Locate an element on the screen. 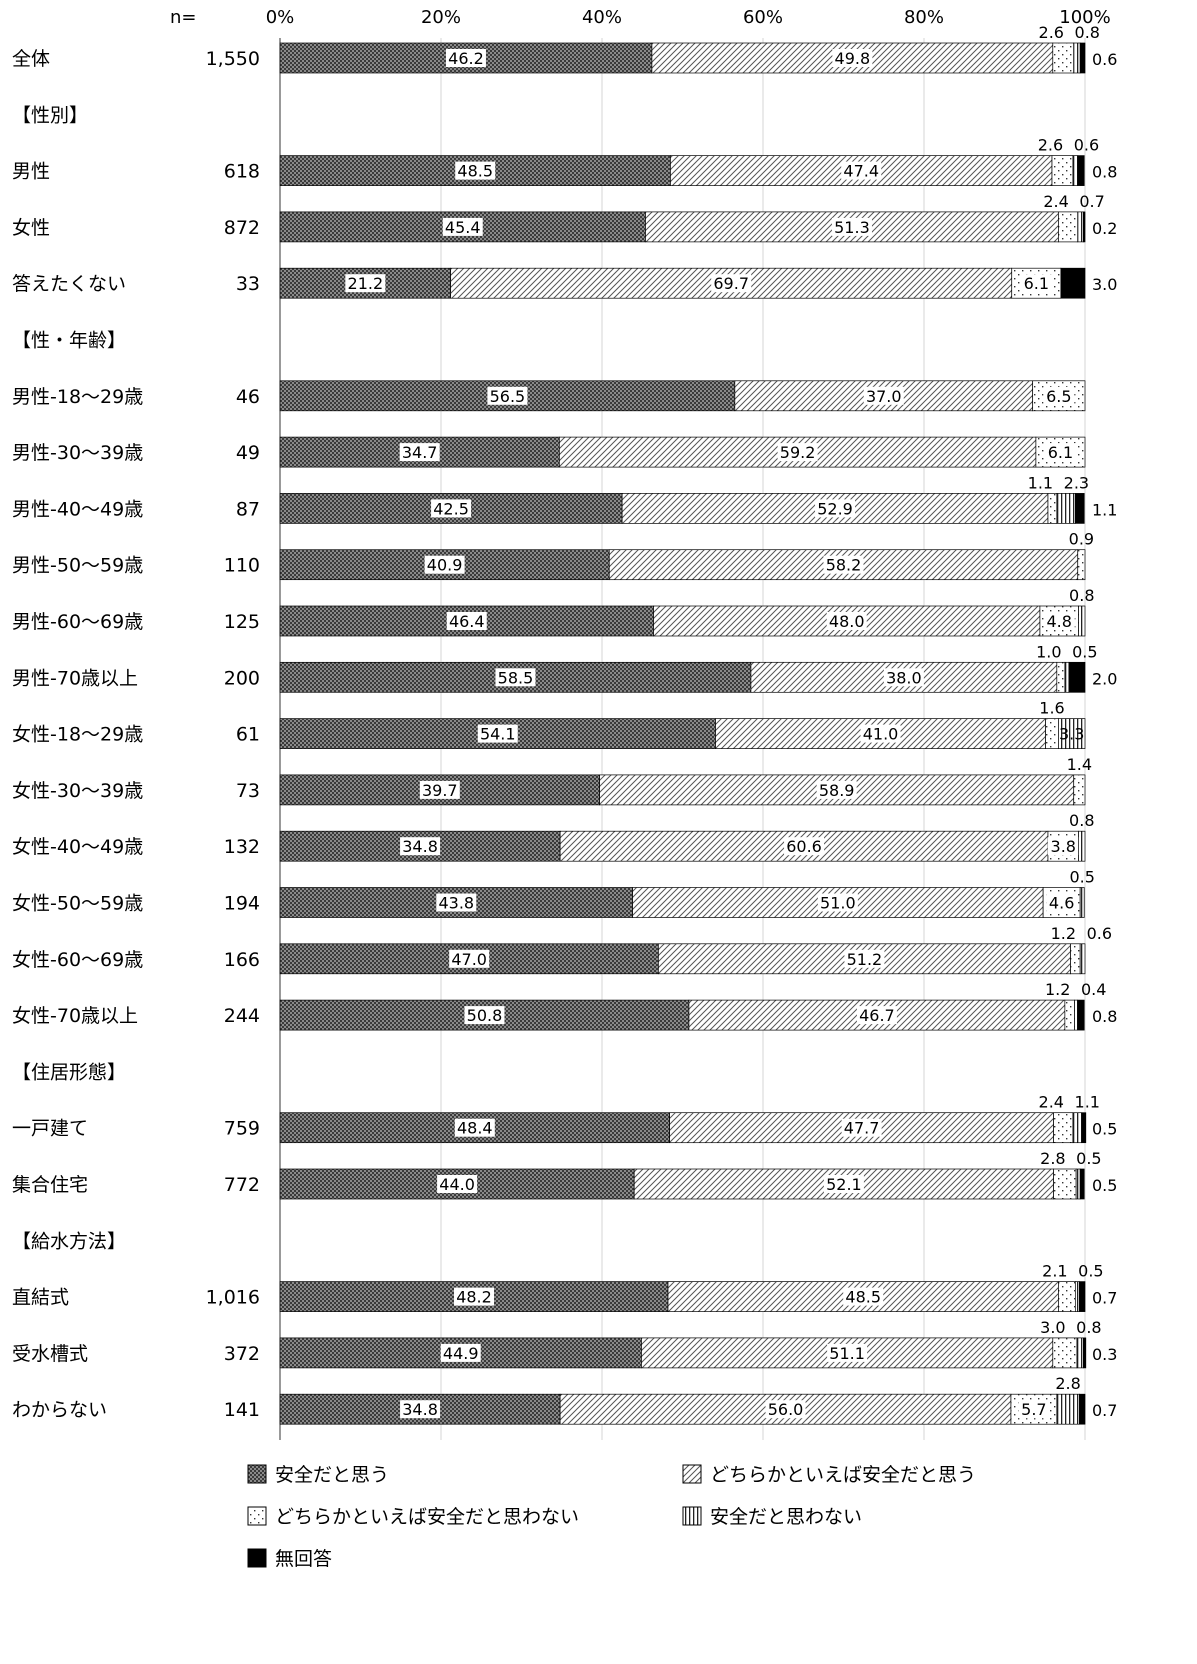 This screenshot has width=1197, height=1664. bar-row: 女性-18～29歳 61 54.1 41.0 3.3 1.6 is located at coordinates (549, 724).